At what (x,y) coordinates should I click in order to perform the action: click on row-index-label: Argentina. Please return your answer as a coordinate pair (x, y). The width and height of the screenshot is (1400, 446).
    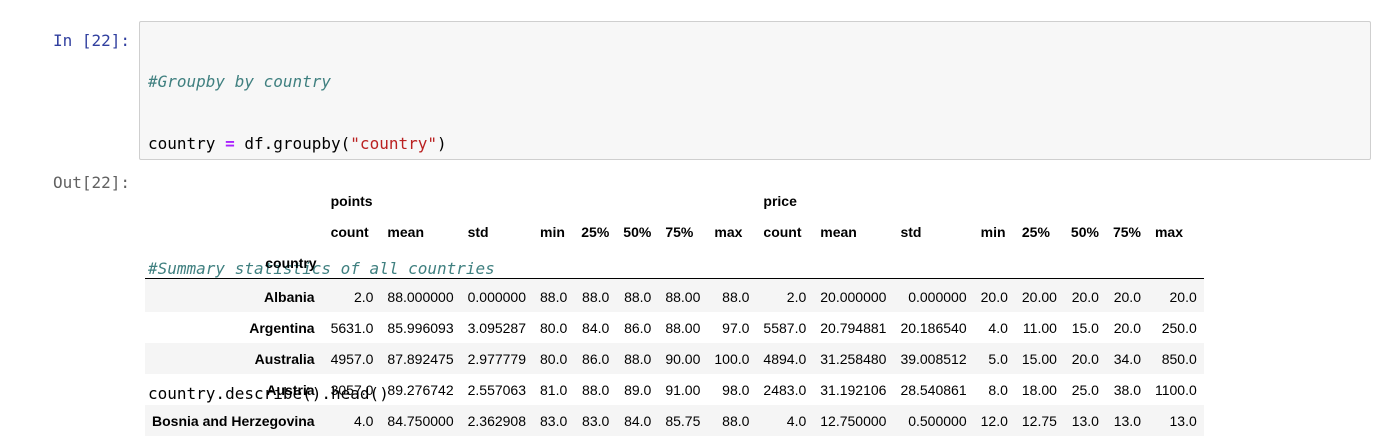
    Looking at the image, I should click on (234, 327).